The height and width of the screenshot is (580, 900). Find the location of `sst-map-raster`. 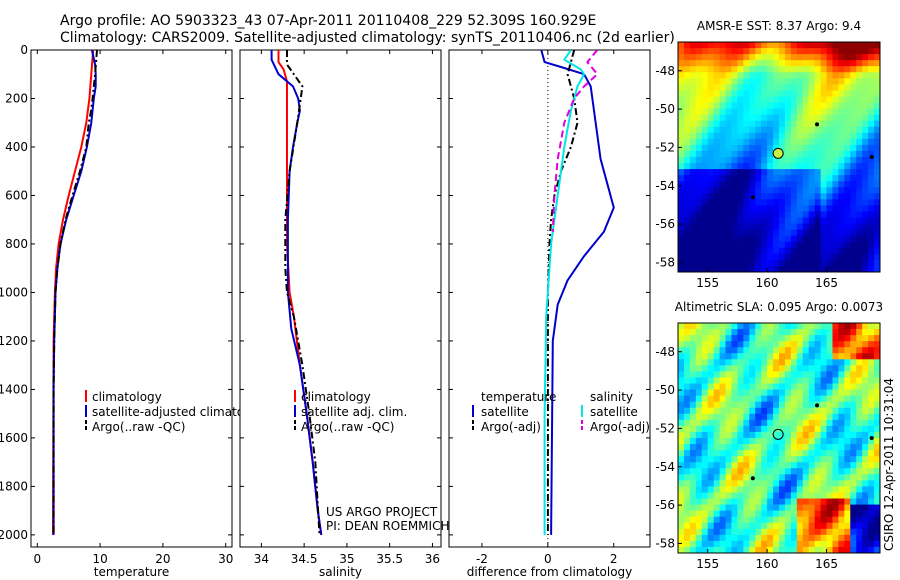

sst-map-raster is located at coordinates (779, 157).